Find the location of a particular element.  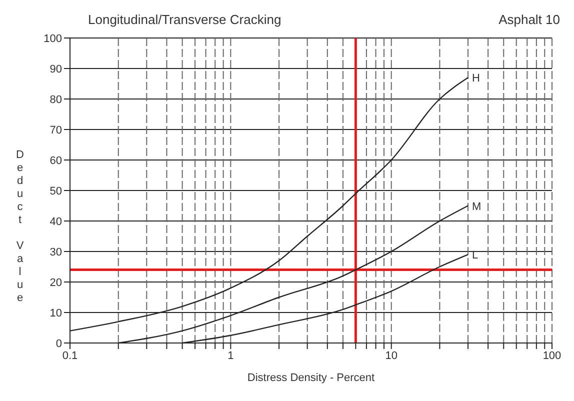

y-tick-label: 80 is located at coordinates (56, 100).